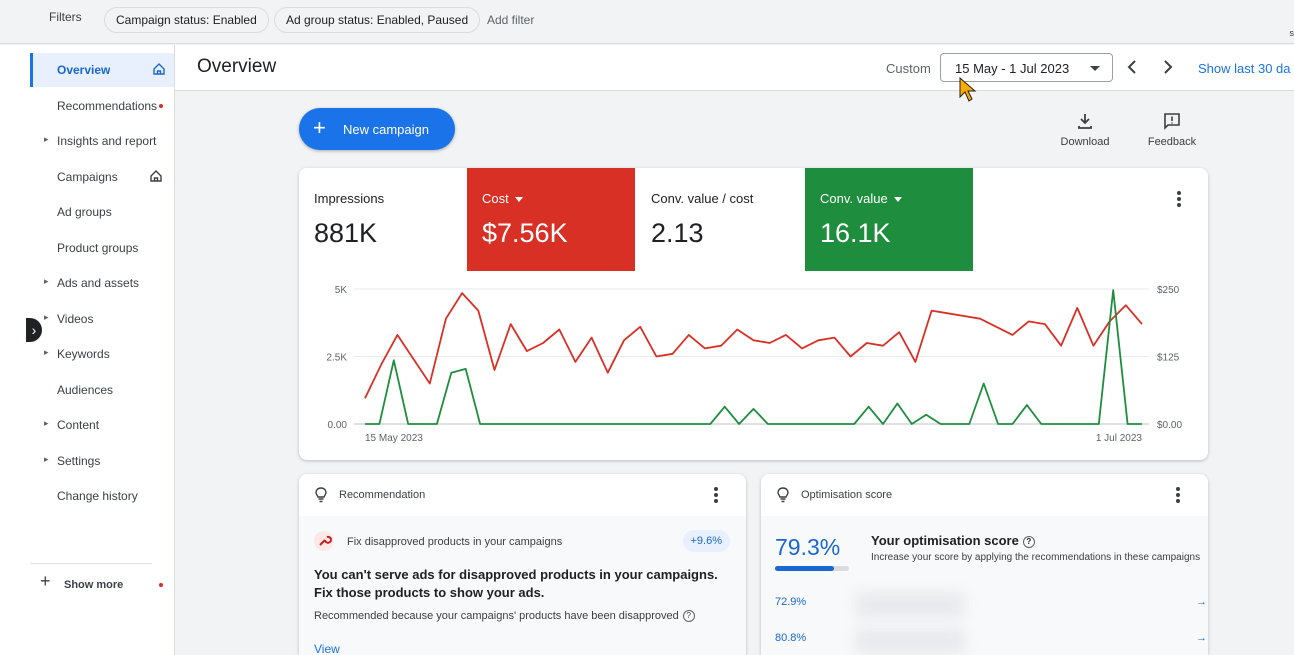  What do you see at coordinates (102, 283) in the screenshot?
I see `sidebar-item-ads-and-assets: ▸ Ads and assets` at bounding box center [102, 283].